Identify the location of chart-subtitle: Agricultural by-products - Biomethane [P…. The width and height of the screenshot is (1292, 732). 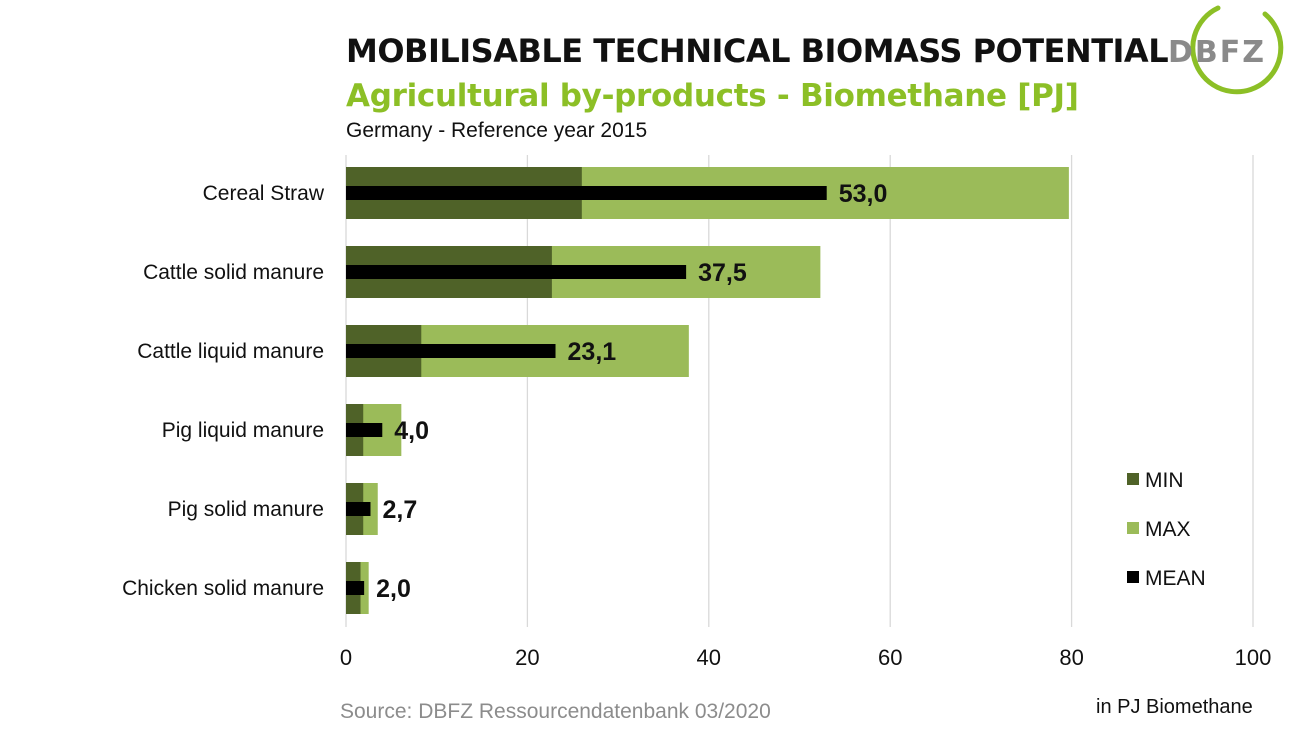
(712, 96).